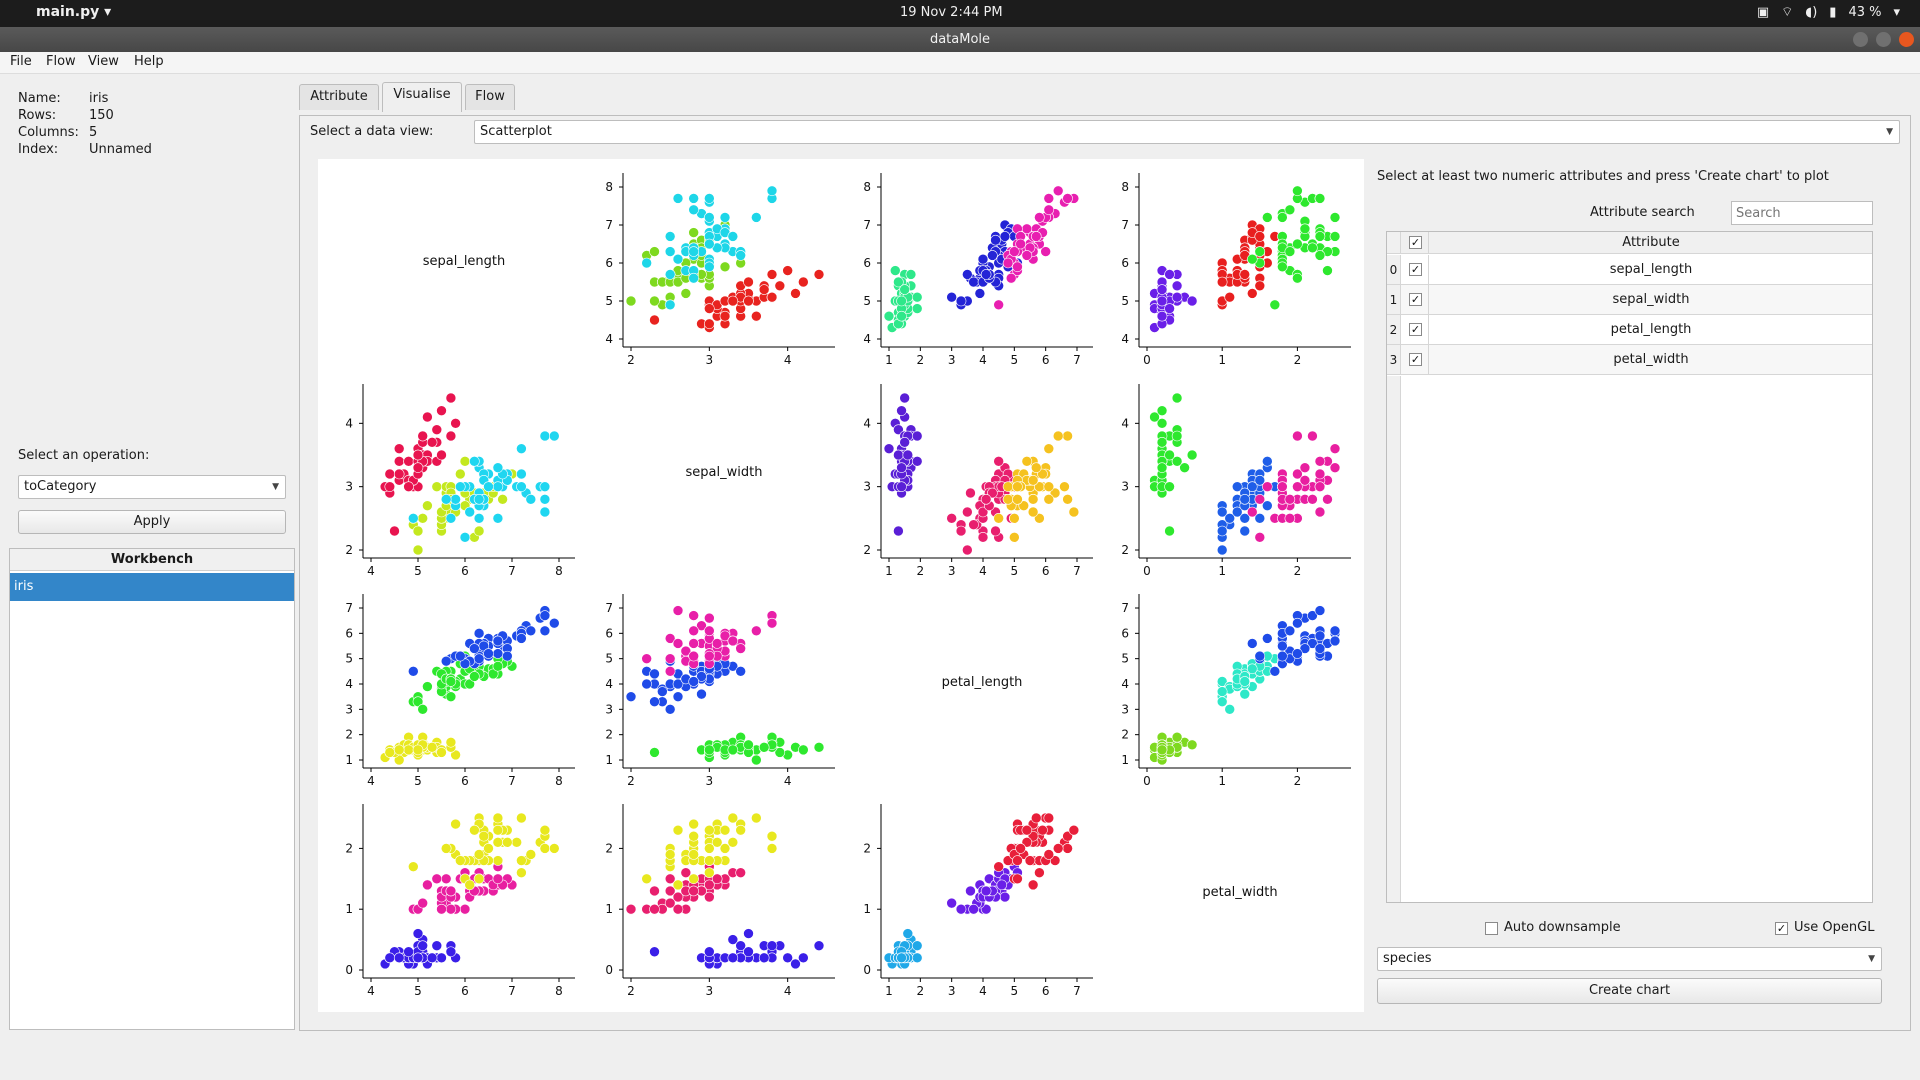  I want to click on x-tick-label: 2, so click(631, 781).